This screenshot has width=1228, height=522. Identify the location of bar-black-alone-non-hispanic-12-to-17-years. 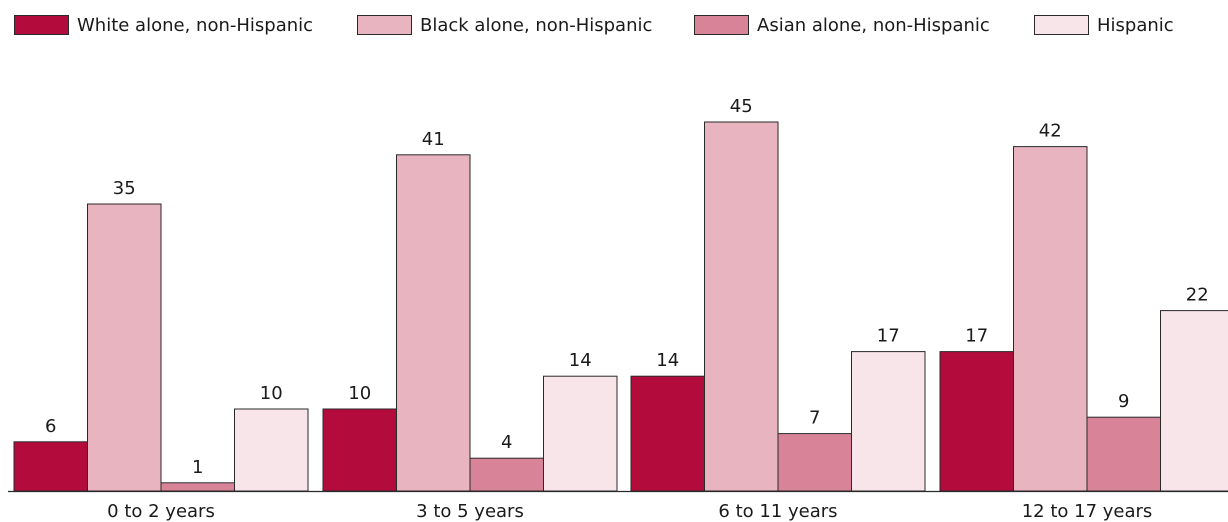
(1050, 319).